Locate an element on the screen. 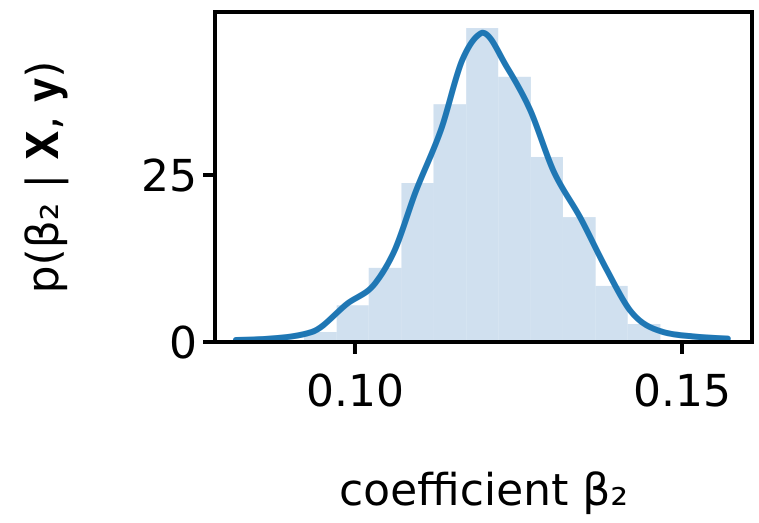 Image resolution: width=759 pixels, height=523 pixels. x-axis-title: coefficient β₂ is located at coordinates (483, 490).